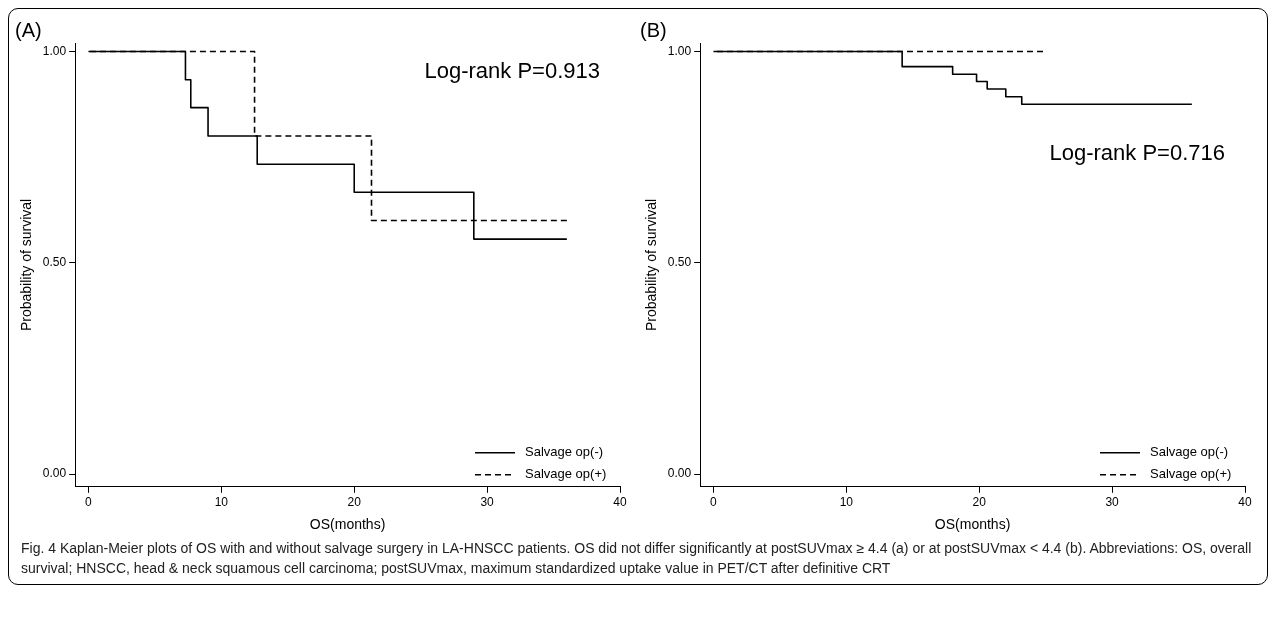  Describe the element at coordinates (512, 71) in the screenshot. I see `annotation: Log-rank P=0.913` at that location.